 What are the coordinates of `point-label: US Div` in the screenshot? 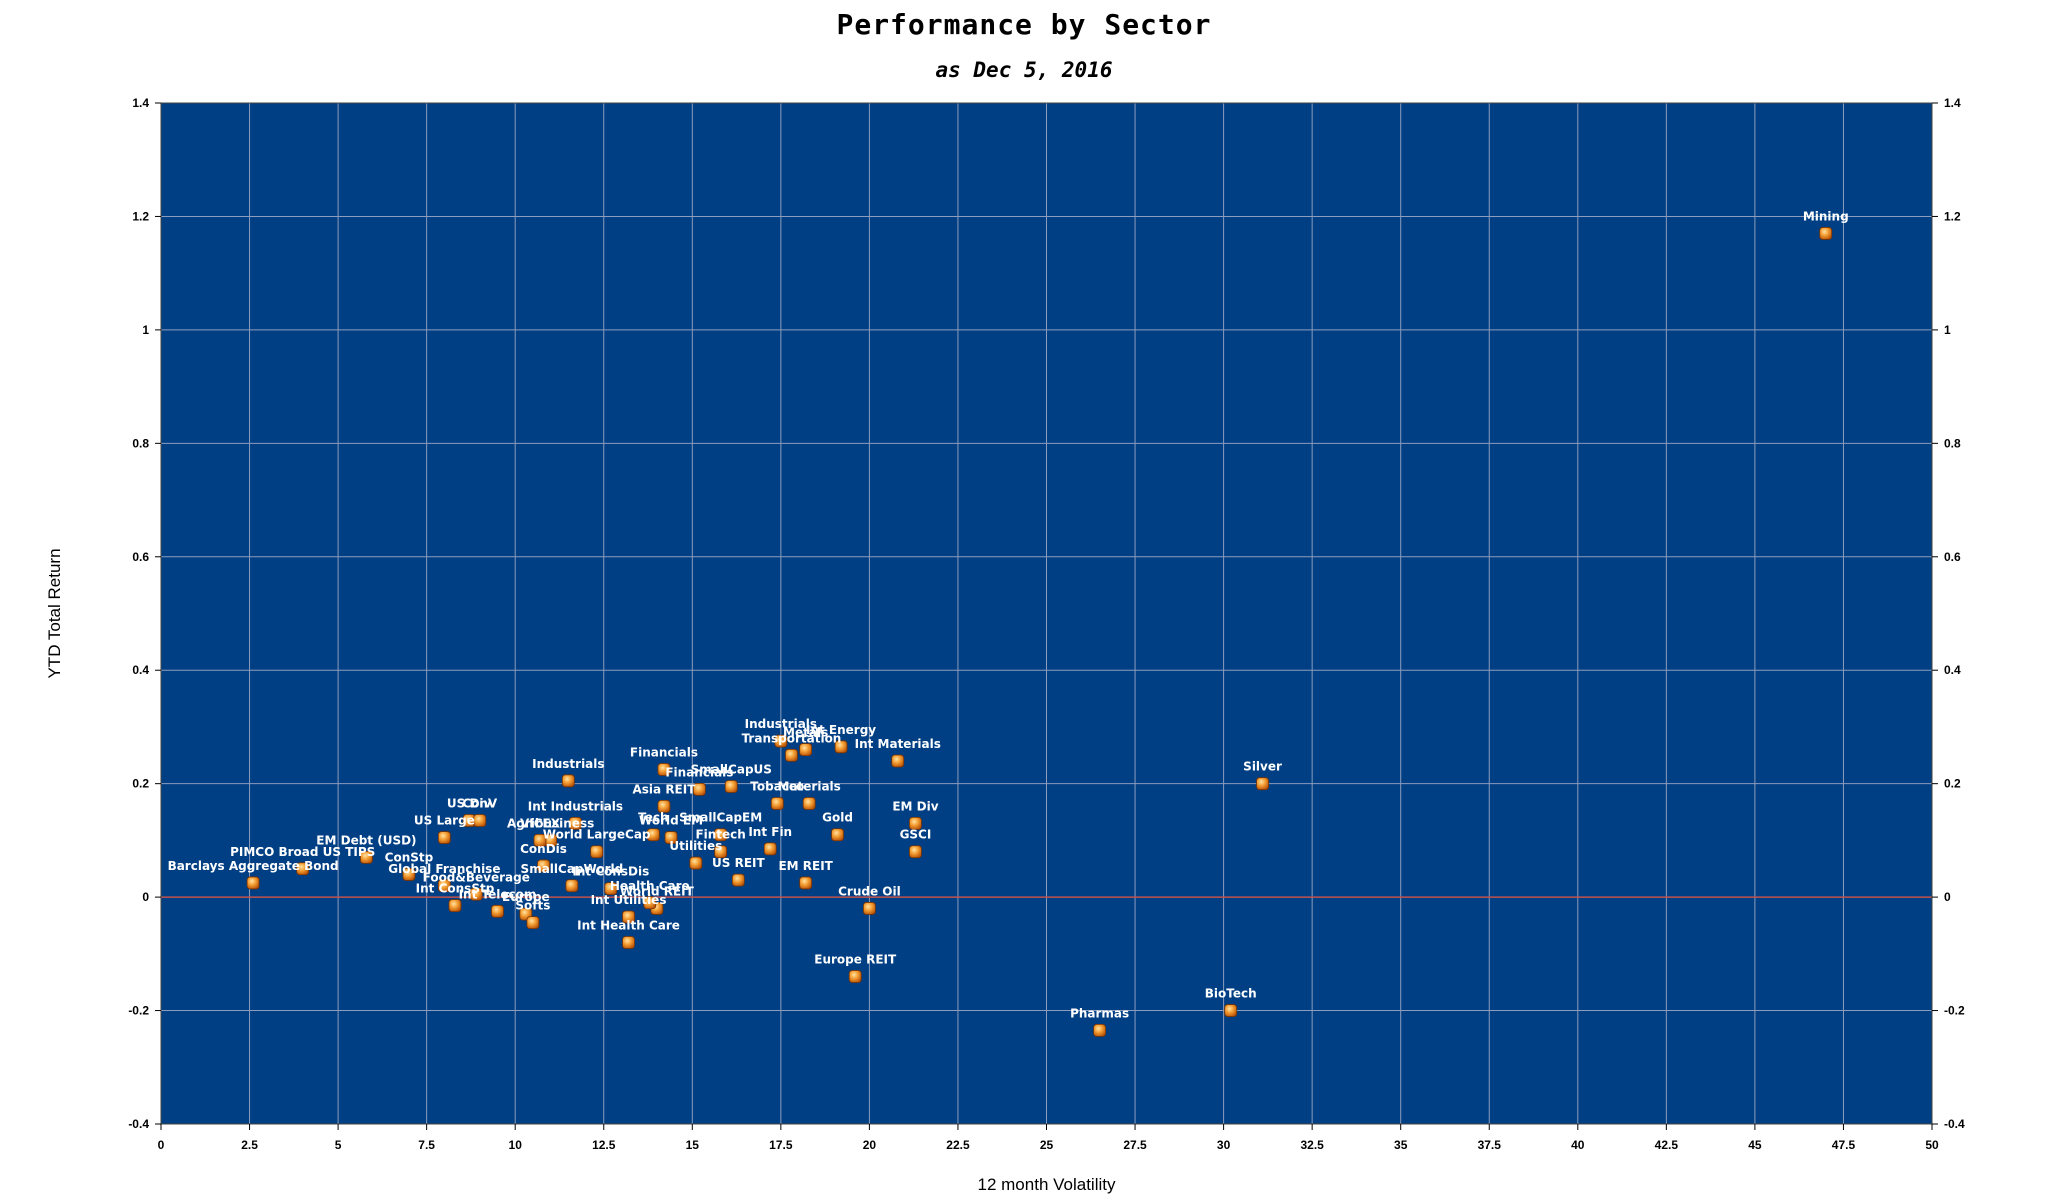 It's located at (469, 804).